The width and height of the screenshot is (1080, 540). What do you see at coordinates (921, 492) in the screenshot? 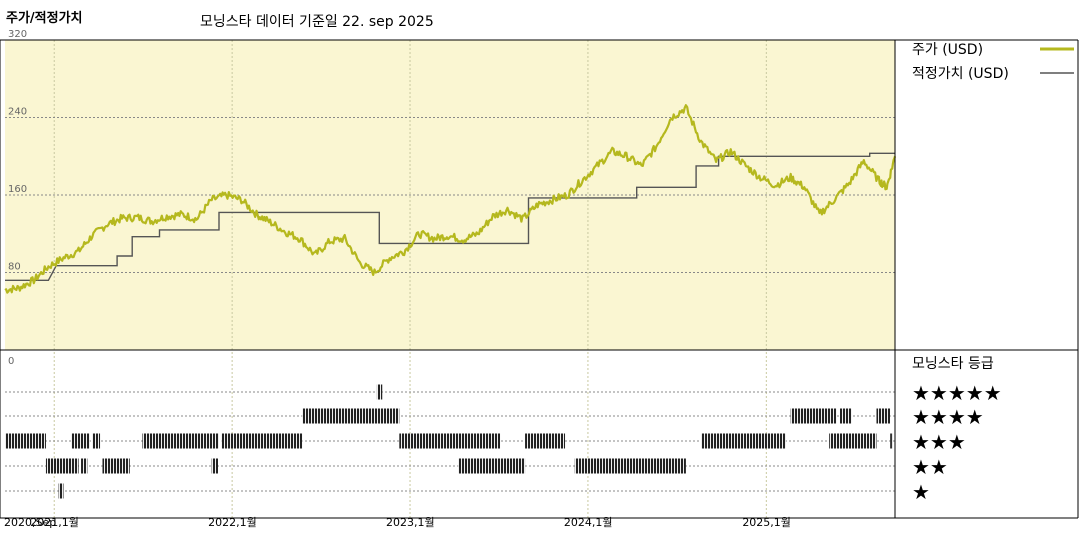
I see `rating-level-label: ★` at bounding box center [921, 492].